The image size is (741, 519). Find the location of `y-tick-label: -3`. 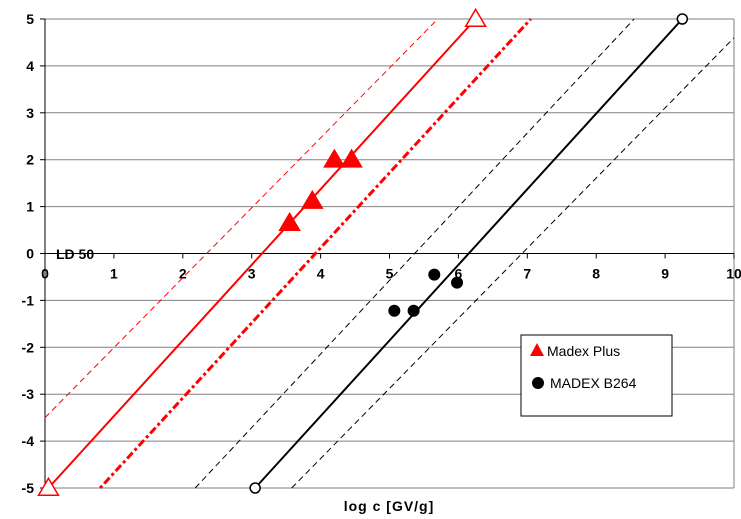

y-tick-label: -3 is located at coordinates (28, 394).